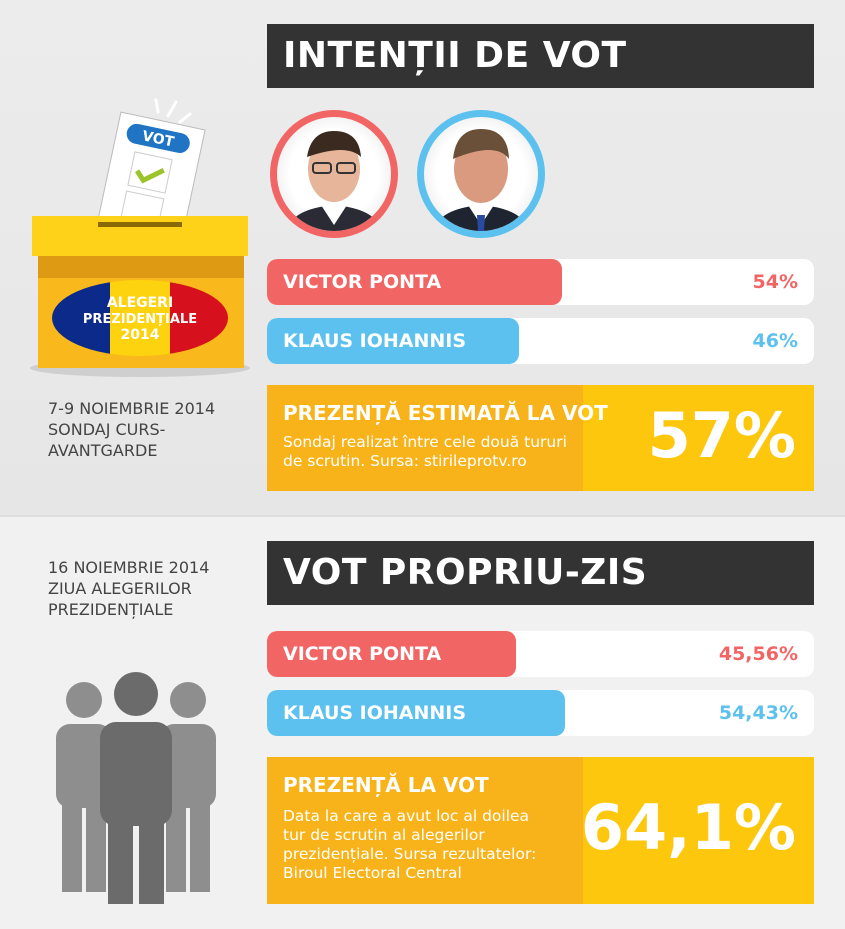 This screenshot has width=845, height=929. I want to click on ballot-label: VOT, so click(158, 139).